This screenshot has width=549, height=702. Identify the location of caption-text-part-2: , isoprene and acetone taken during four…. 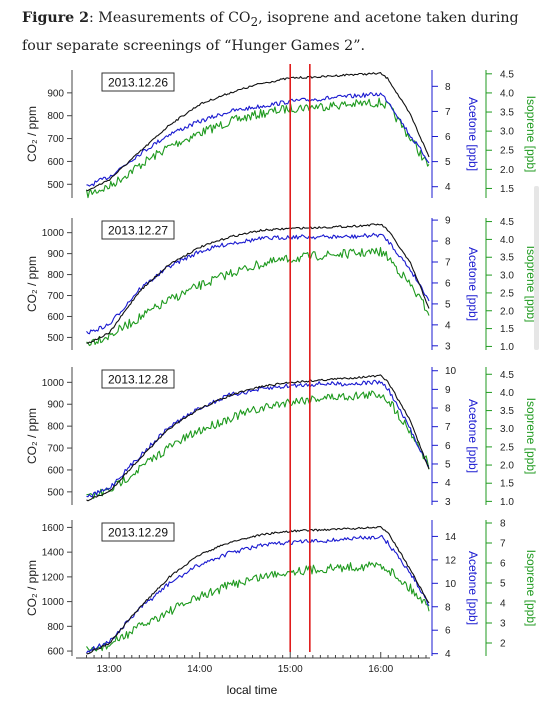
(270, 32).